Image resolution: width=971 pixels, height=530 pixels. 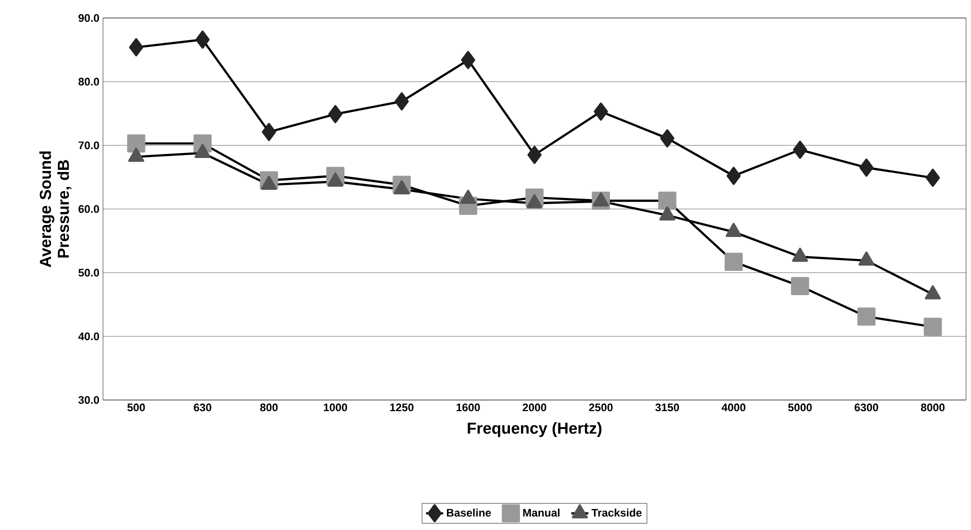 I want to click on x-tick-label: 1000, so click(x=336, y=408).